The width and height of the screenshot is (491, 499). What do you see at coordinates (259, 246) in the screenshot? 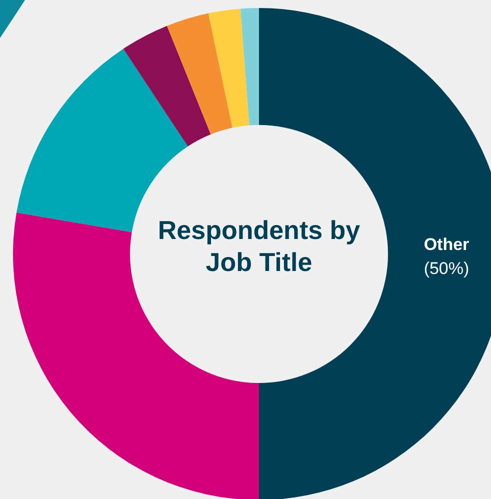
I see `text: Respondents by Job Title` at bounding box center [259, 246].